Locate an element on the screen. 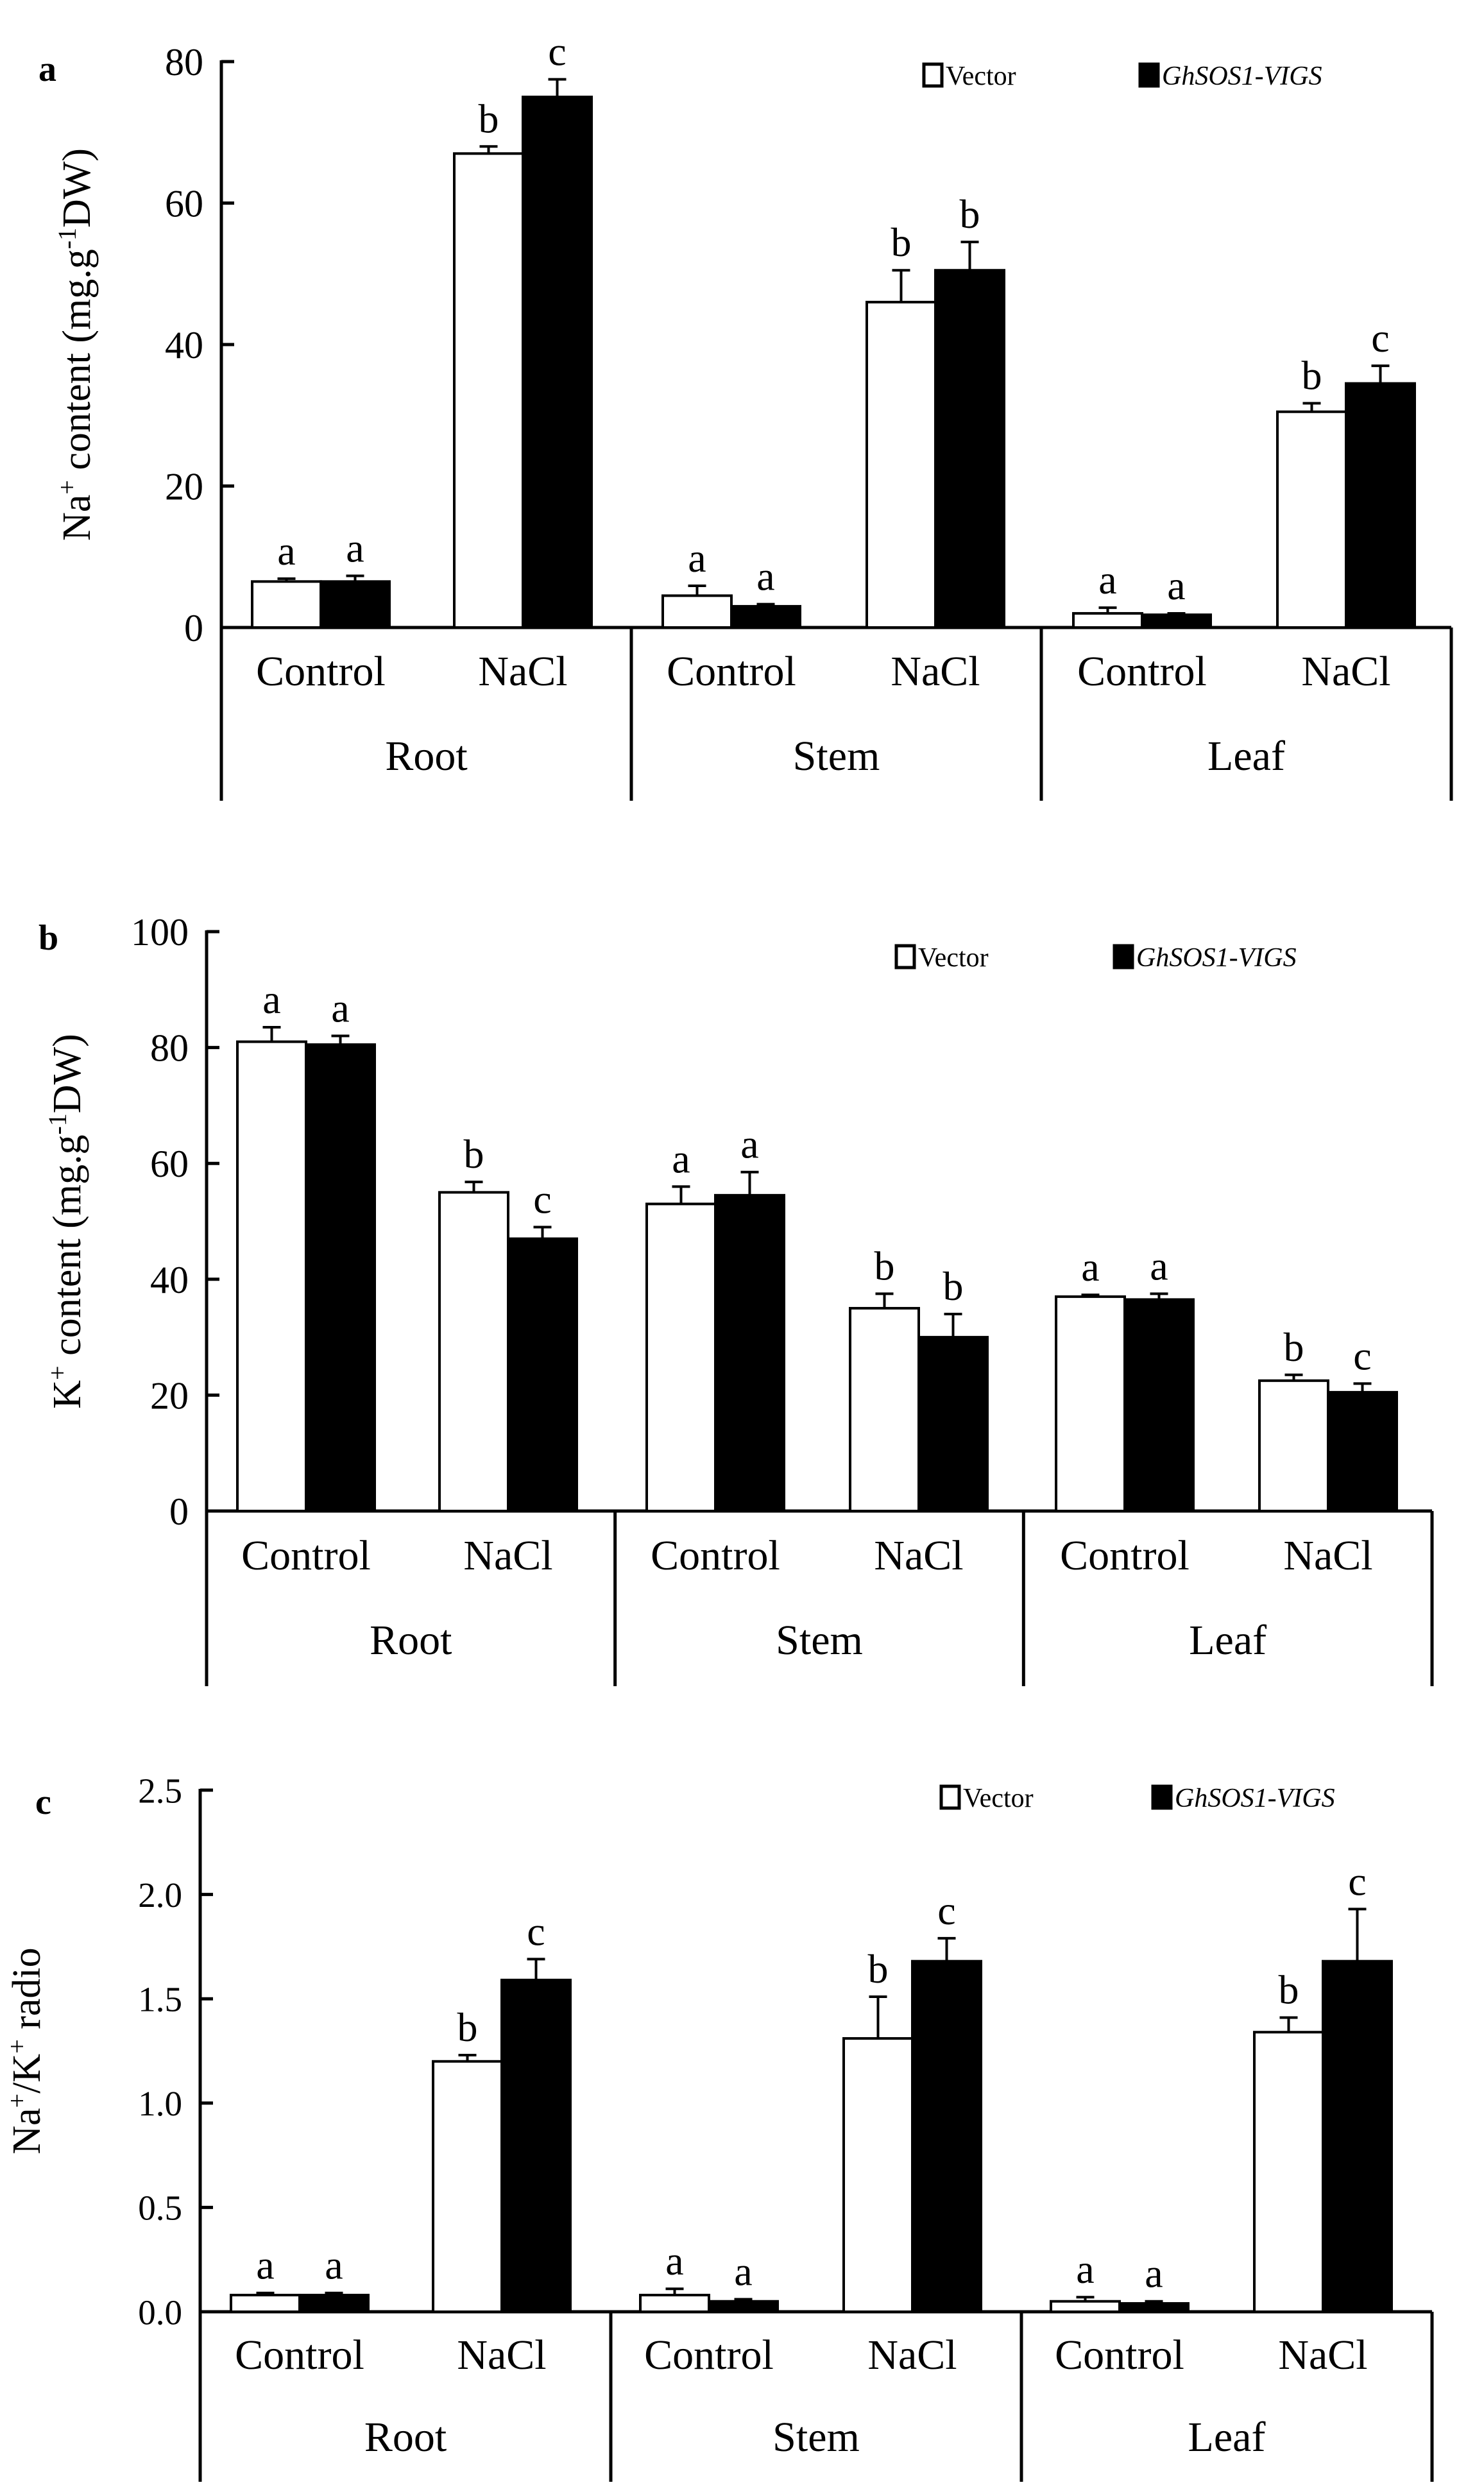  group-label: Stem is located at coordinates (820, 1641).